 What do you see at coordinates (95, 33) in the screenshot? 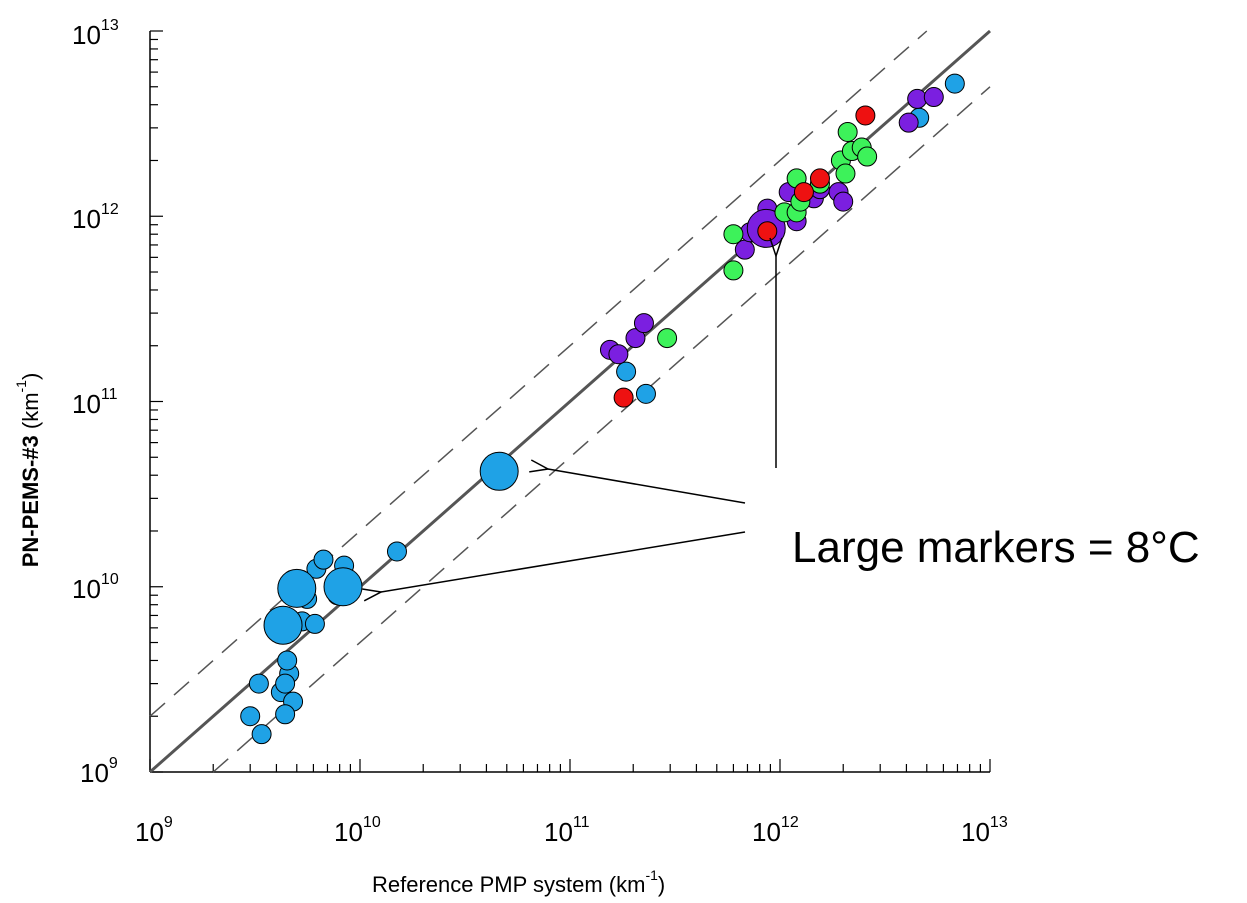
I see `y-tick-label: 1013` at bounding box center [95, 33].